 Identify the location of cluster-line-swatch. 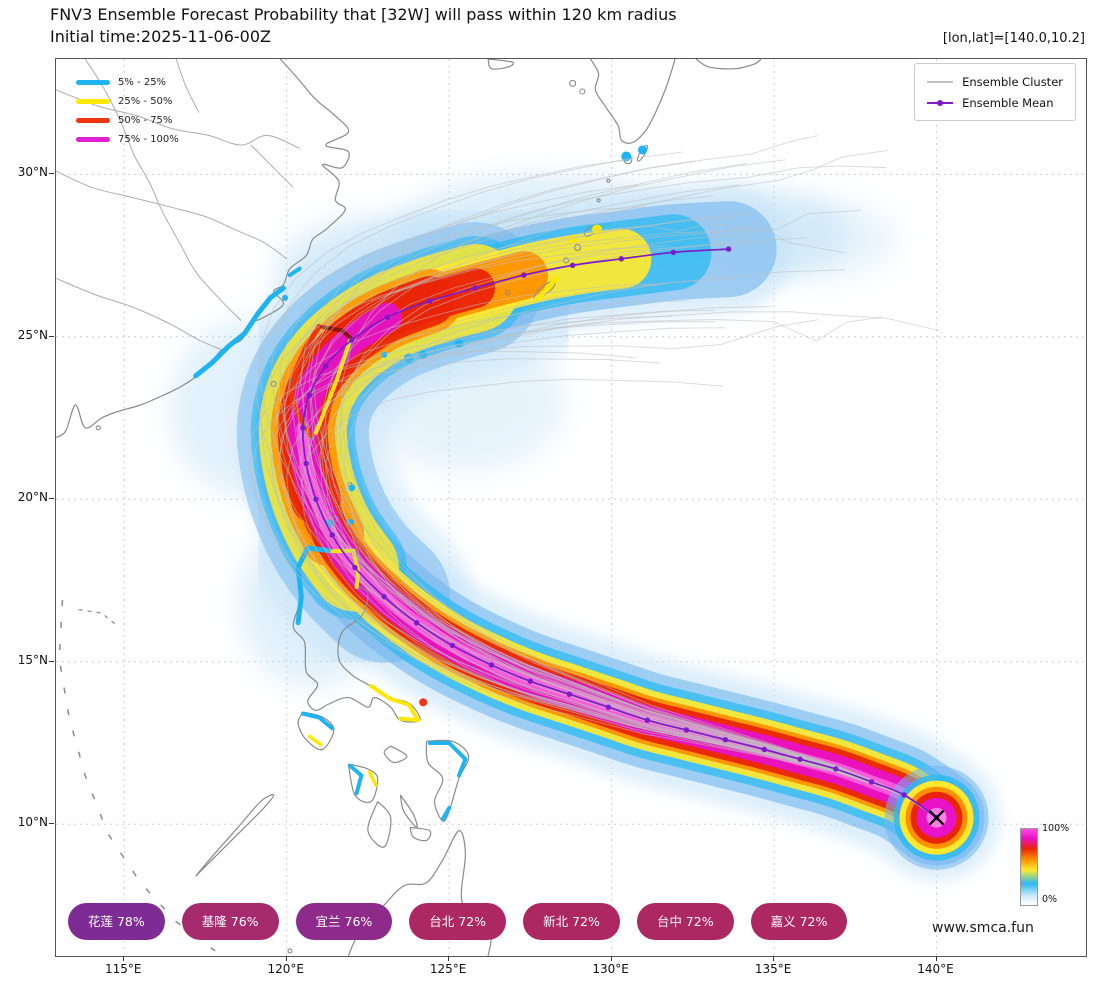
(940, 81).